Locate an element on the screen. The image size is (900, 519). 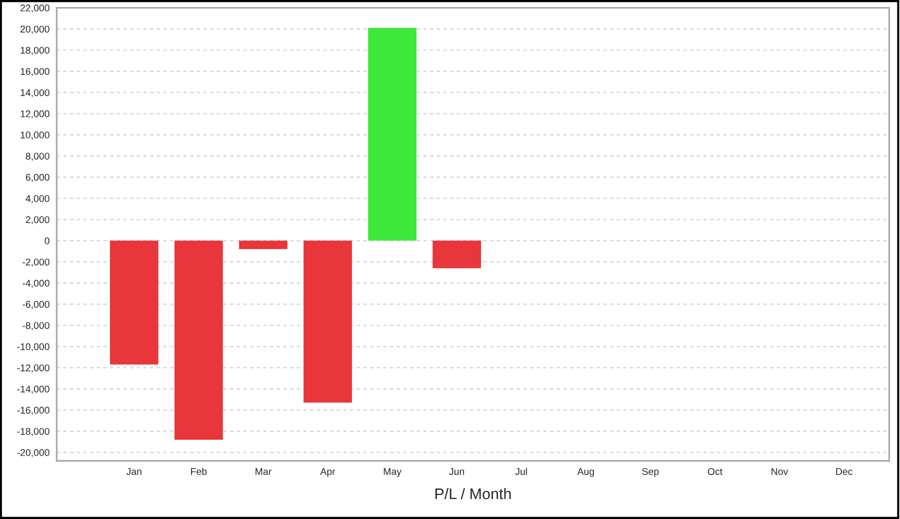
y-tick-label: -12,000 is located at coordinates (33, 368).